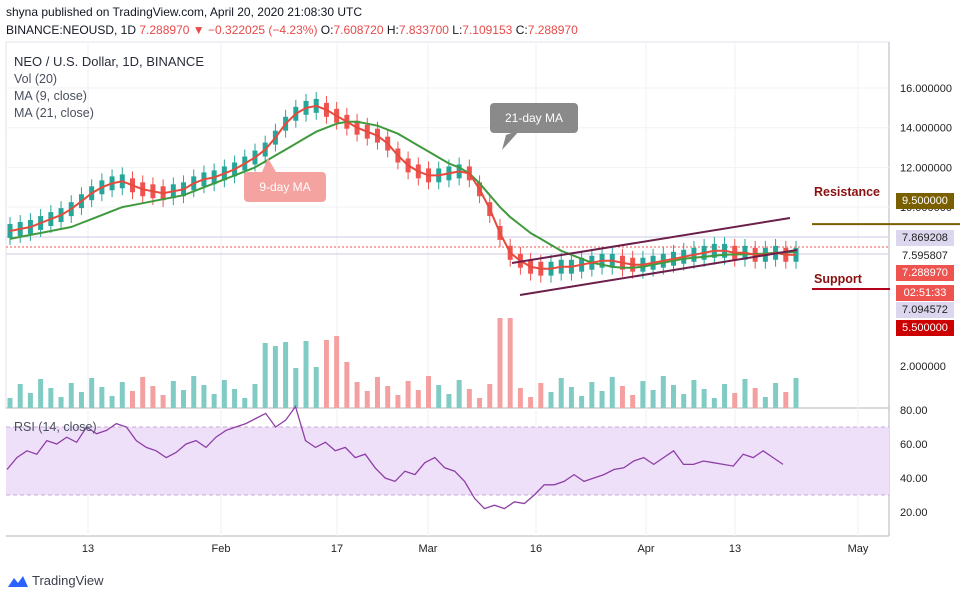 Image resolution: width=967 pixels, height=599 pixels. What do you see at coordinates (88, 549) in the screenshot?
I see `time-tick-label: 13` at bounding box center [88, 549].